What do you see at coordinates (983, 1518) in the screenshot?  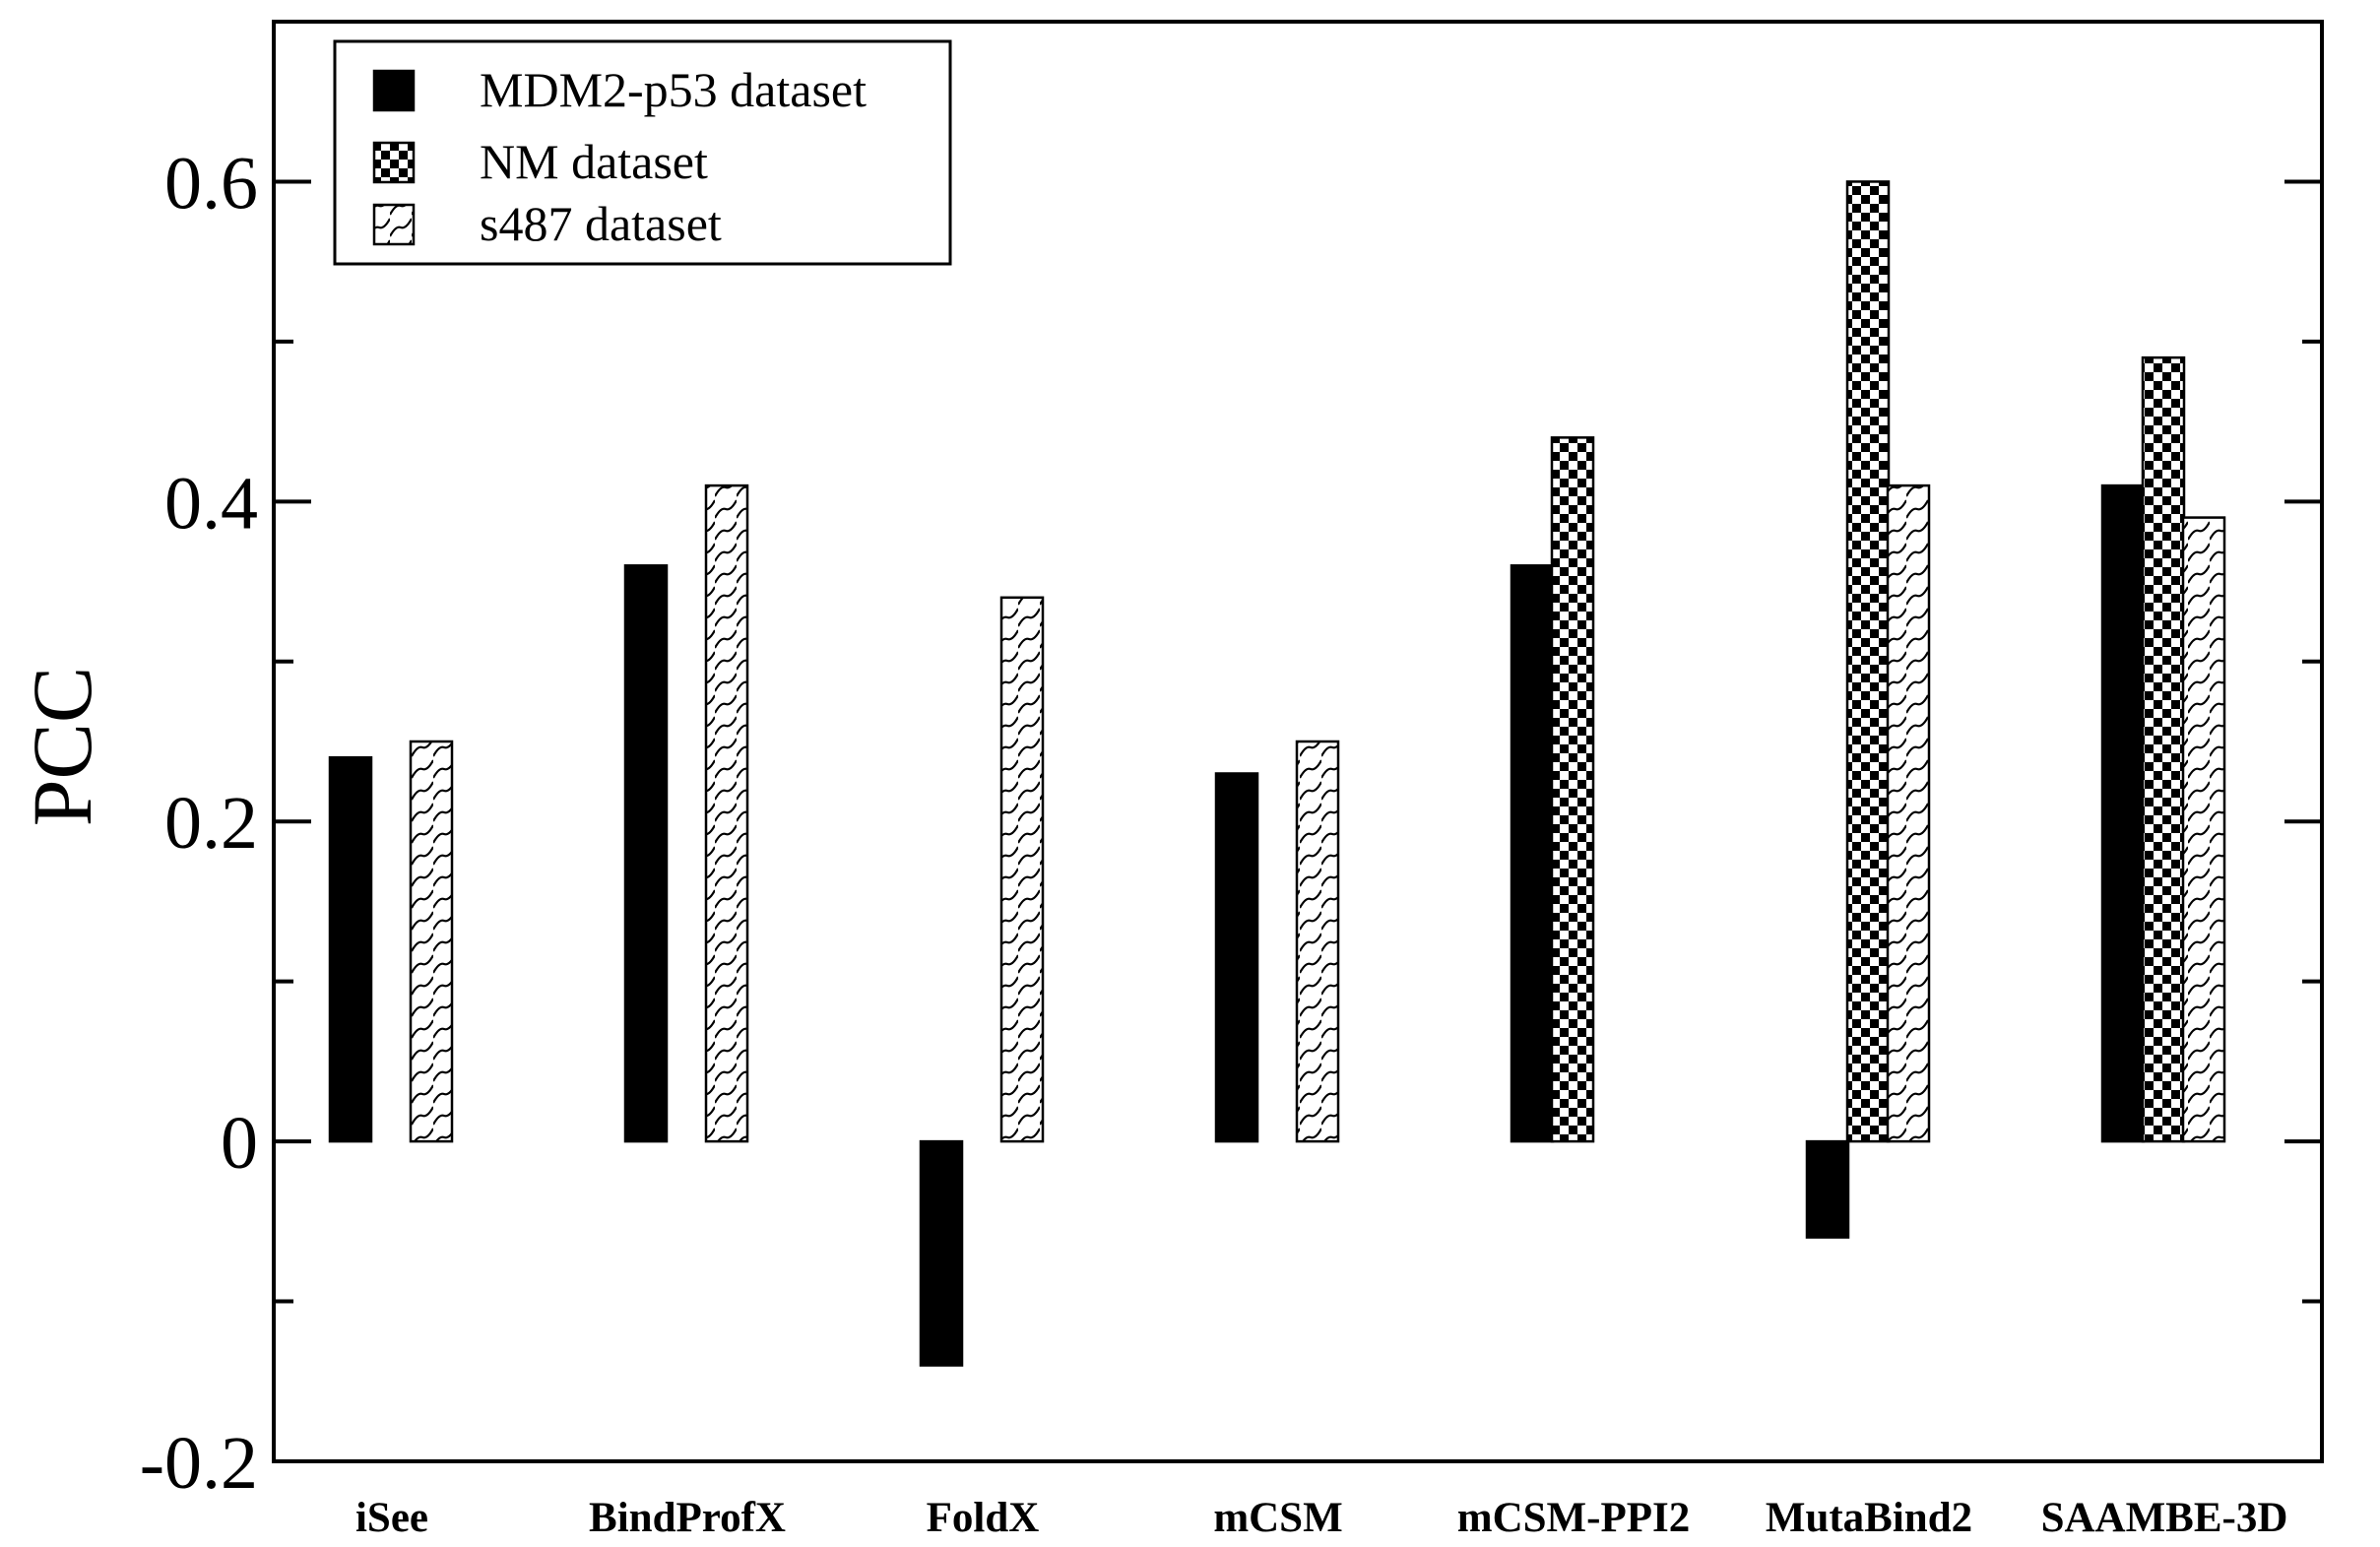 I see `x-tick-label-foldx: FoldX` at bounding box center [983, 1518].